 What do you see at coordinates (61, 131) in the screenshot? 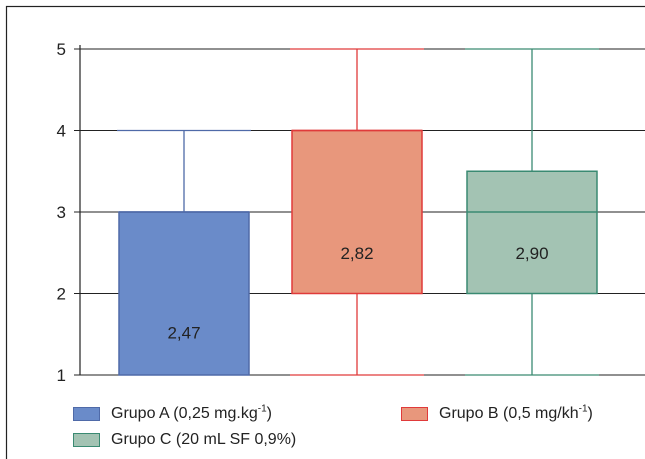
I see `y-tick-label: 4` at bounding box center [61, 131].